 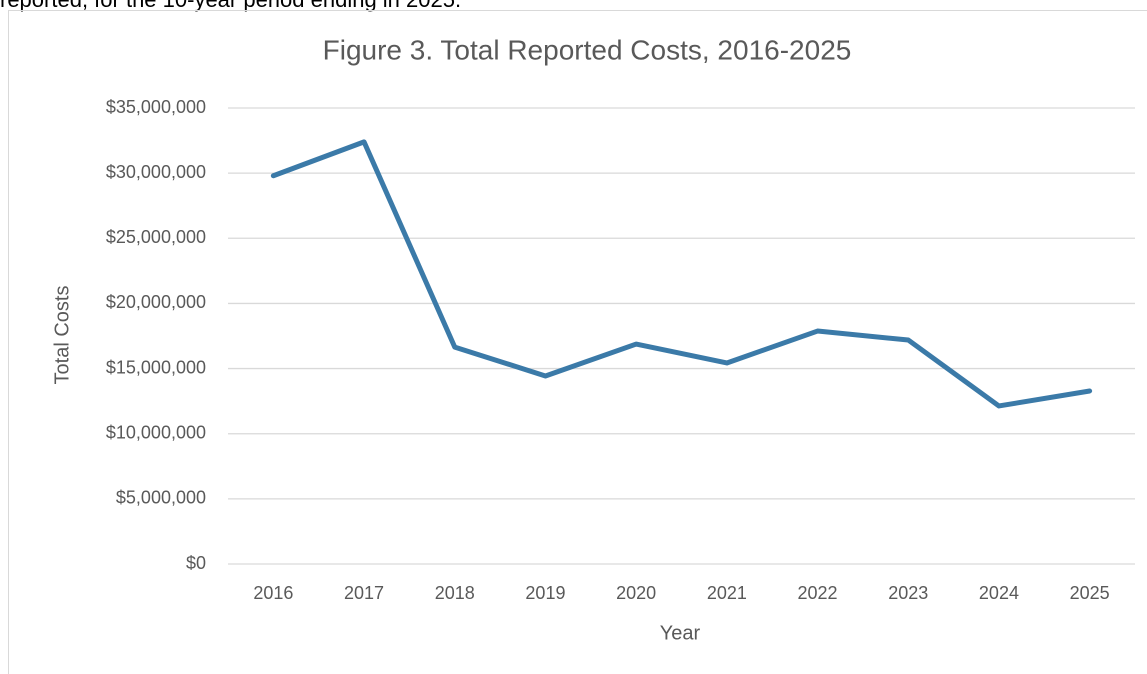 I want to click on x-axis-label: Year, so click(x=680, y=633).